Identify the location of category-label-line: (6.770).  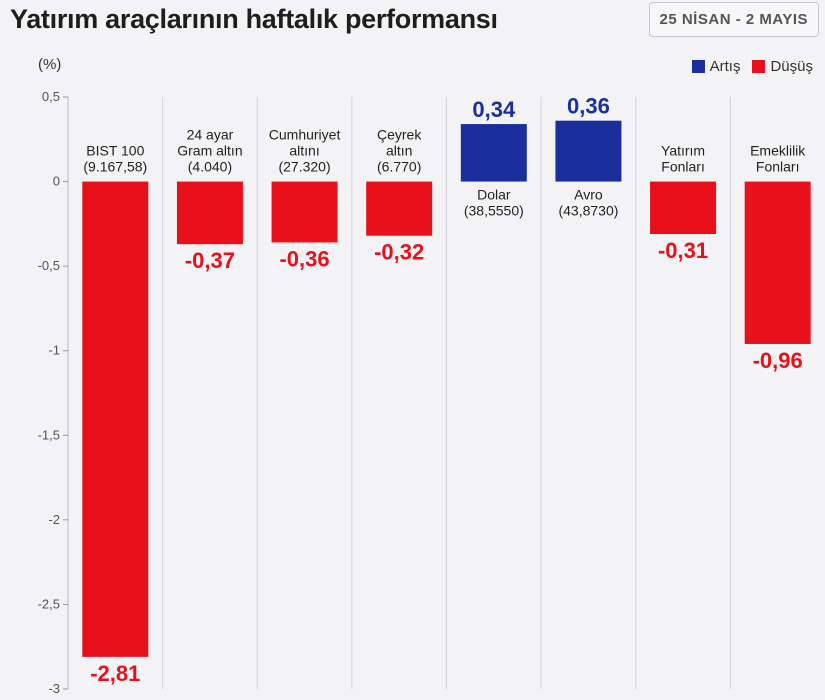
(399, 167).